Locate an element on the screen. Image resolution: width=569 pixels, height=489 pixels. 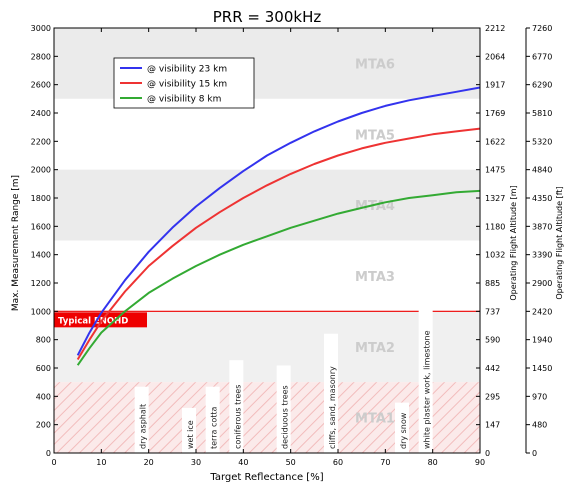
y3-tick-label: 480 is located at coordinates (539, 425).